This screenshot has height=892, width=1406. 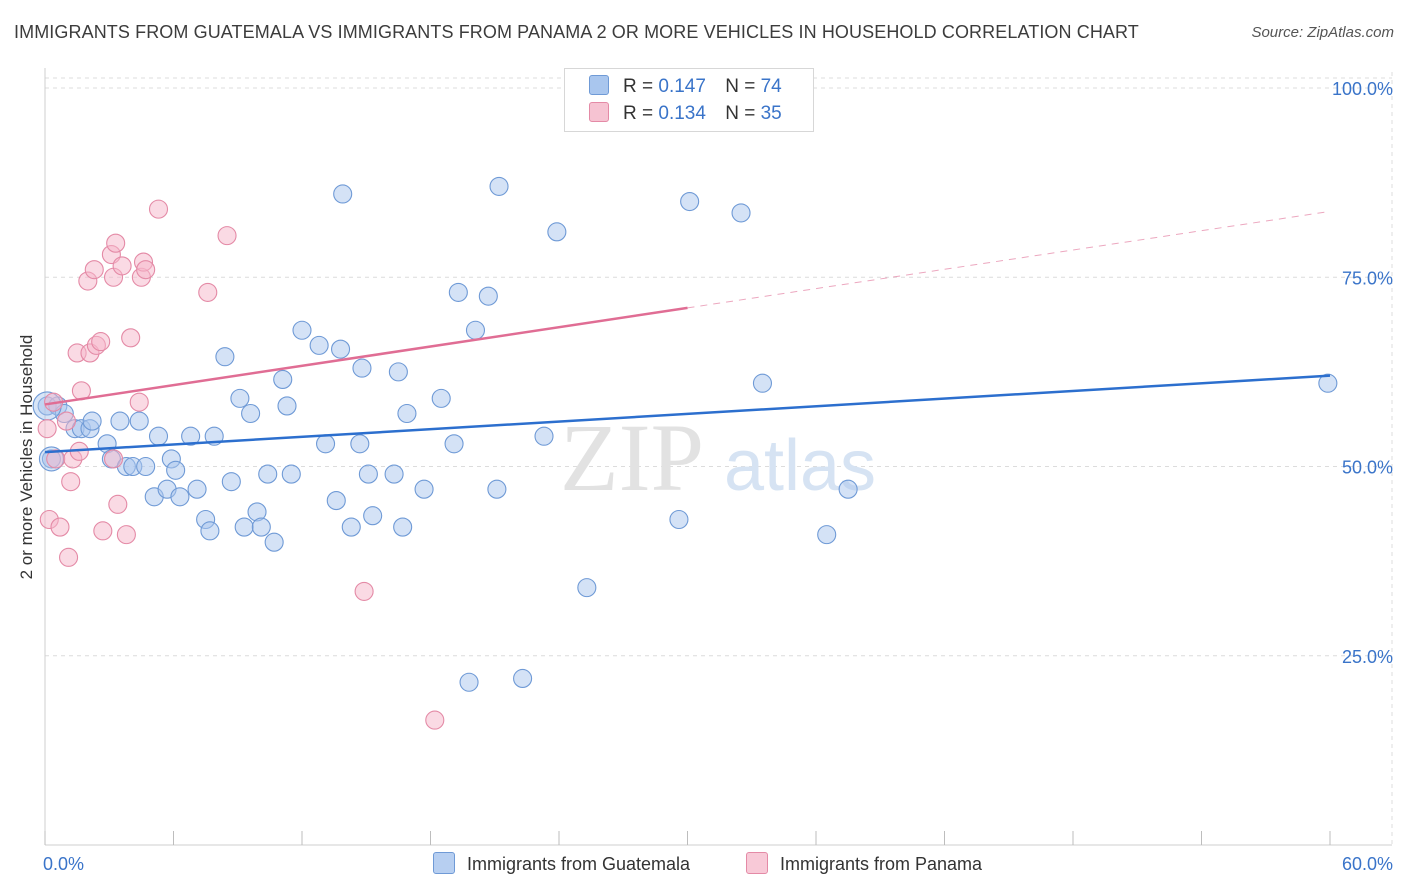 I want to click on legend-swatch-panama, so click(x=599, y=112).